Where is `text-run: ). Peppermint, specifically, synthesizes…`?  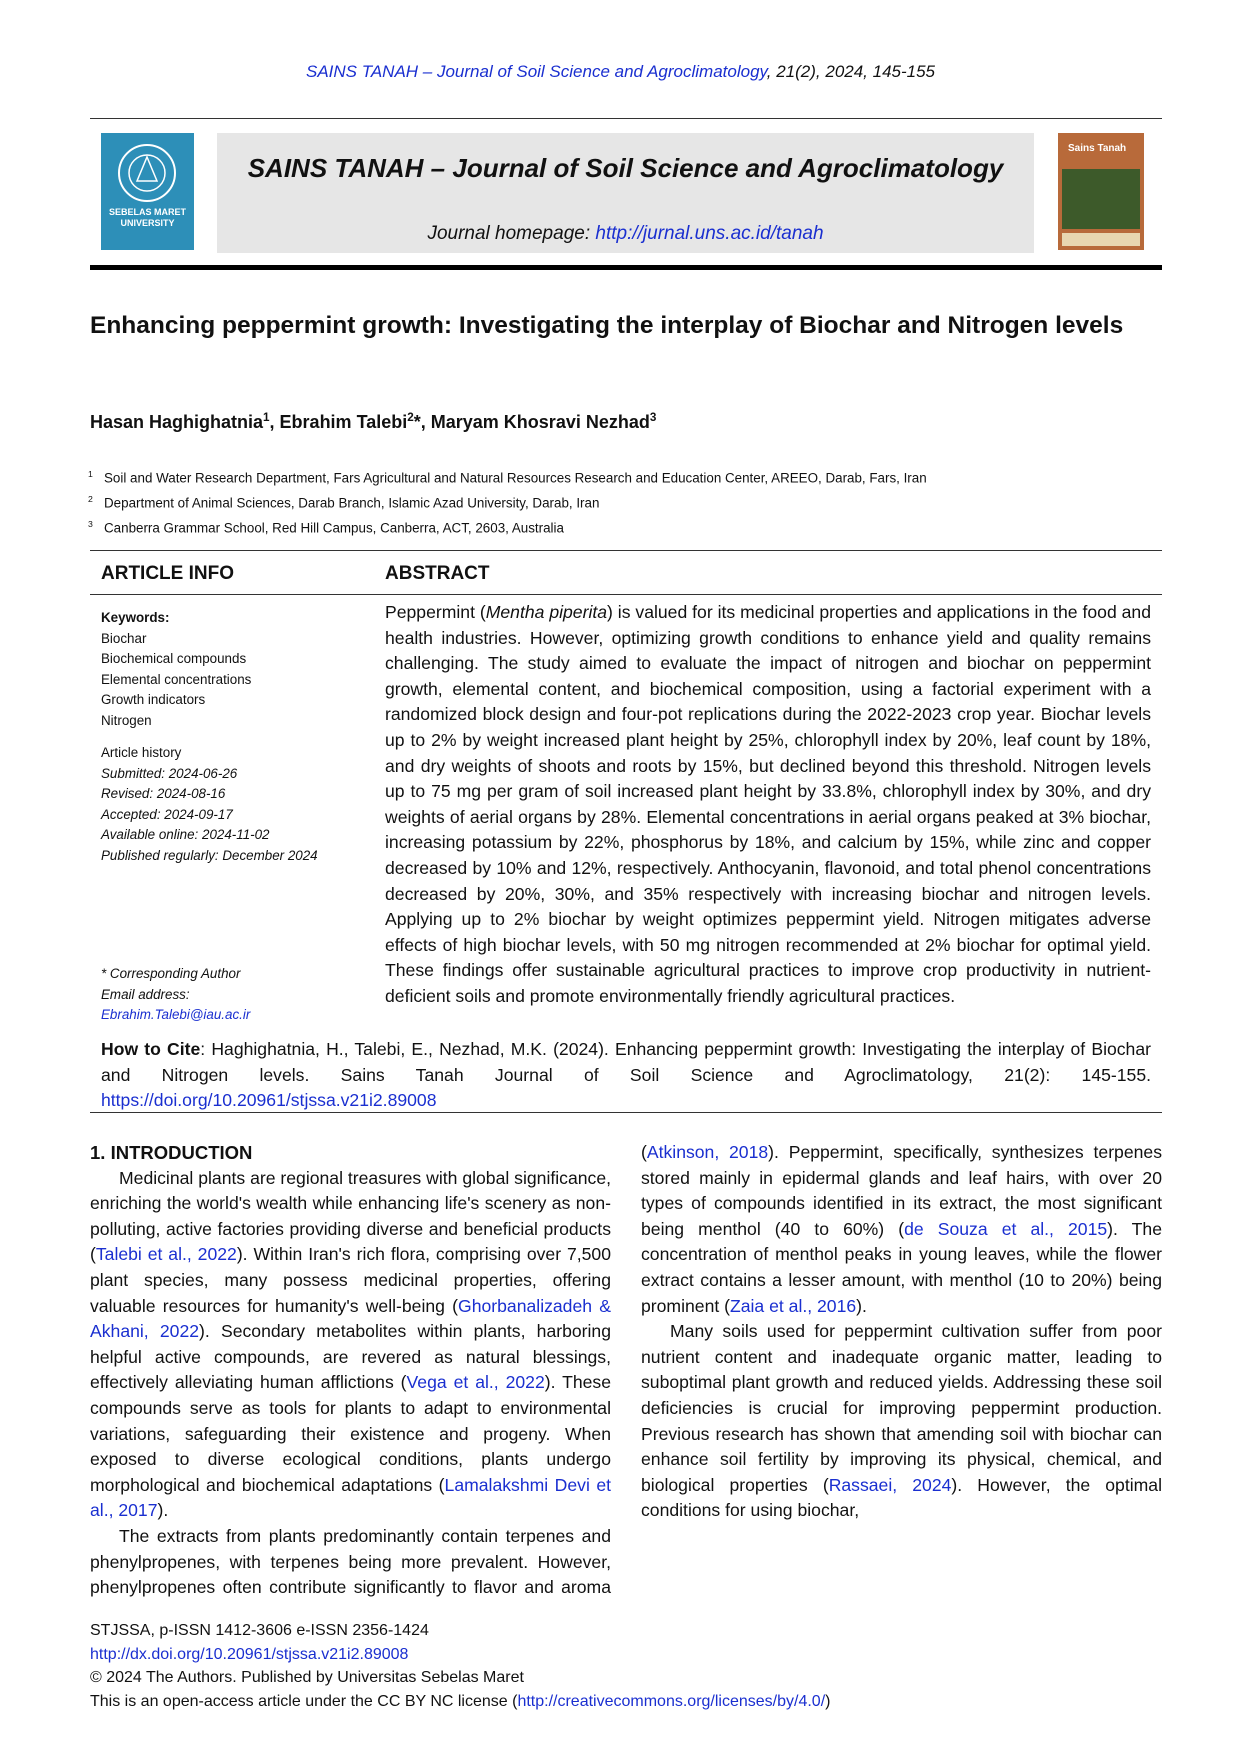 text-run: ). Peppermint, specifically, synthesizes… is located at coordinates (901, 1190).